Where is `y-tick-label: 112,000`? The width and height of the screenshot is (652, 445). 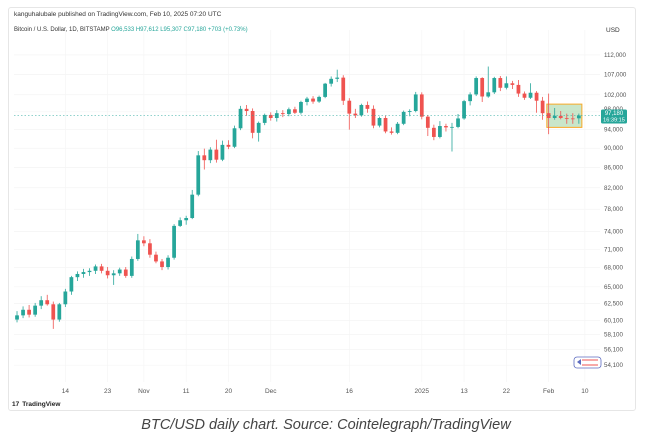 y-tick-label: 112,000 is located at coordinates (615, 55).